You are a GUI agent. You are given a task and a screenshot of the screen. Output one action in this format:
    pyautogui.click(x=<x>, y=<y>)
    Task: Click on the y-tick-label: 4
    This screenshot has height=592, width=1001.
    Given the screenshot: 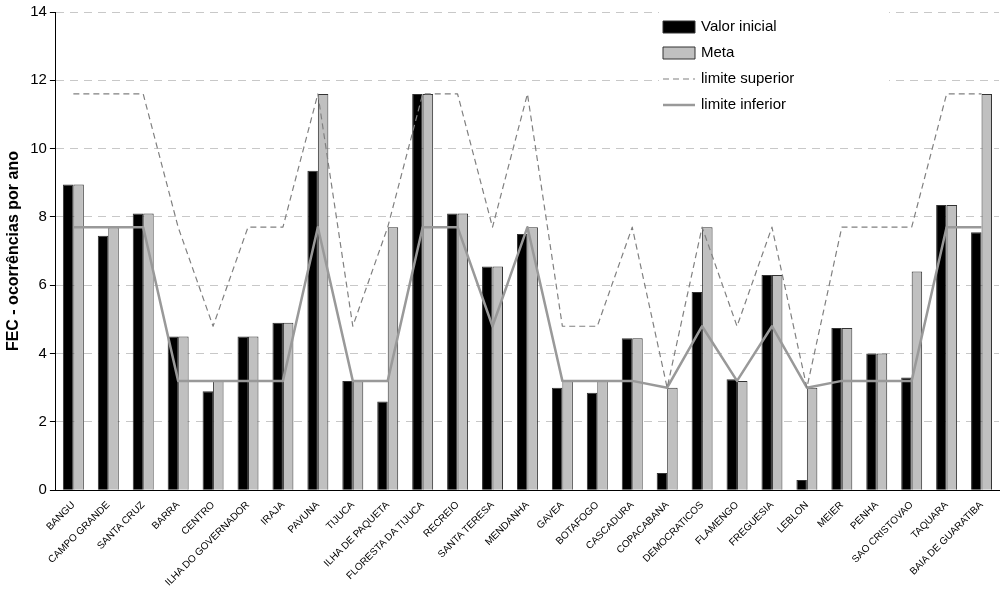 What is the action you would take?
    pyautogui.click(x=42, y=352)
    